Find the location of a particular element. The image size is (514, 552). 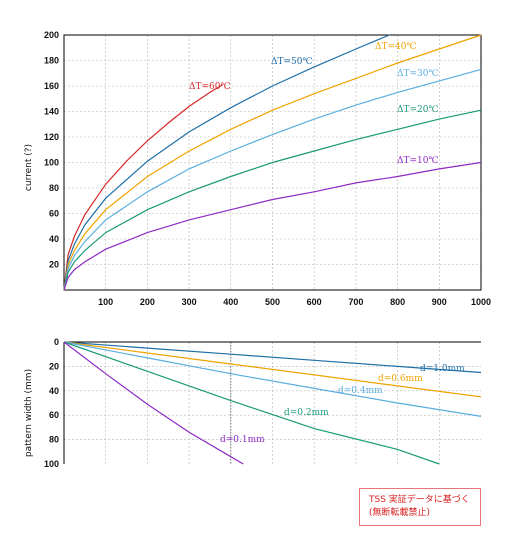

y-tick-label: 160 is located at coordinates (51, 86).